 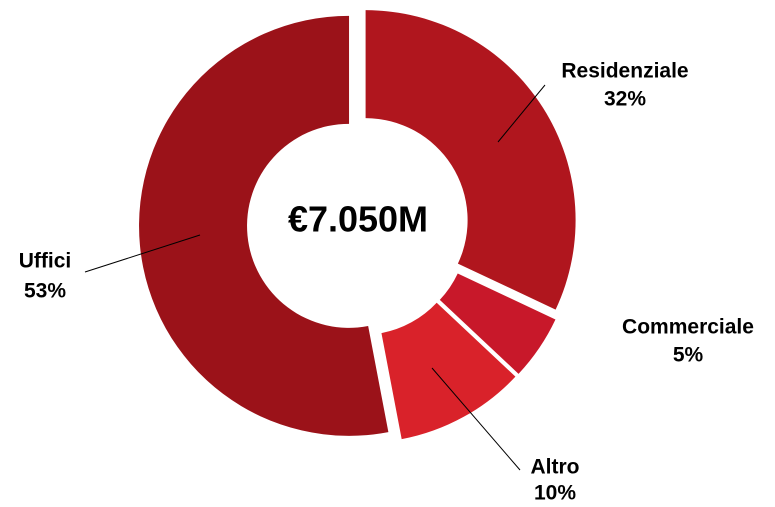 I want to click on slice-value-label: 53%, so click(x=45, y=291).